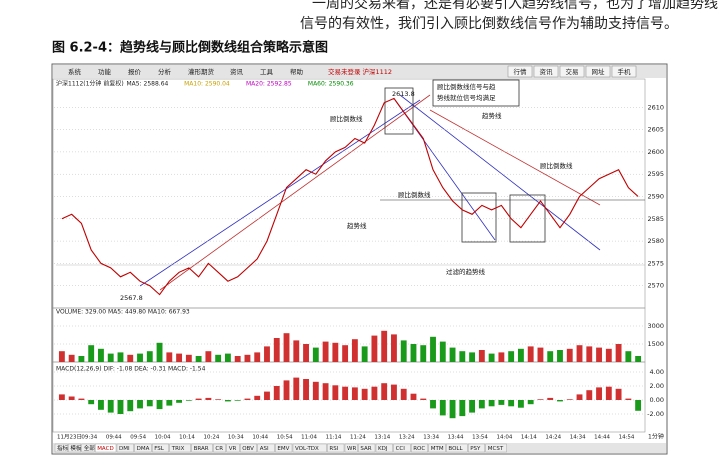 Image resolution: width=720 pixels, height=467 pixels. Describe the element at coordinates (309, 438) in the screenshot. I see `x-tick-label: 11:04` at that location.